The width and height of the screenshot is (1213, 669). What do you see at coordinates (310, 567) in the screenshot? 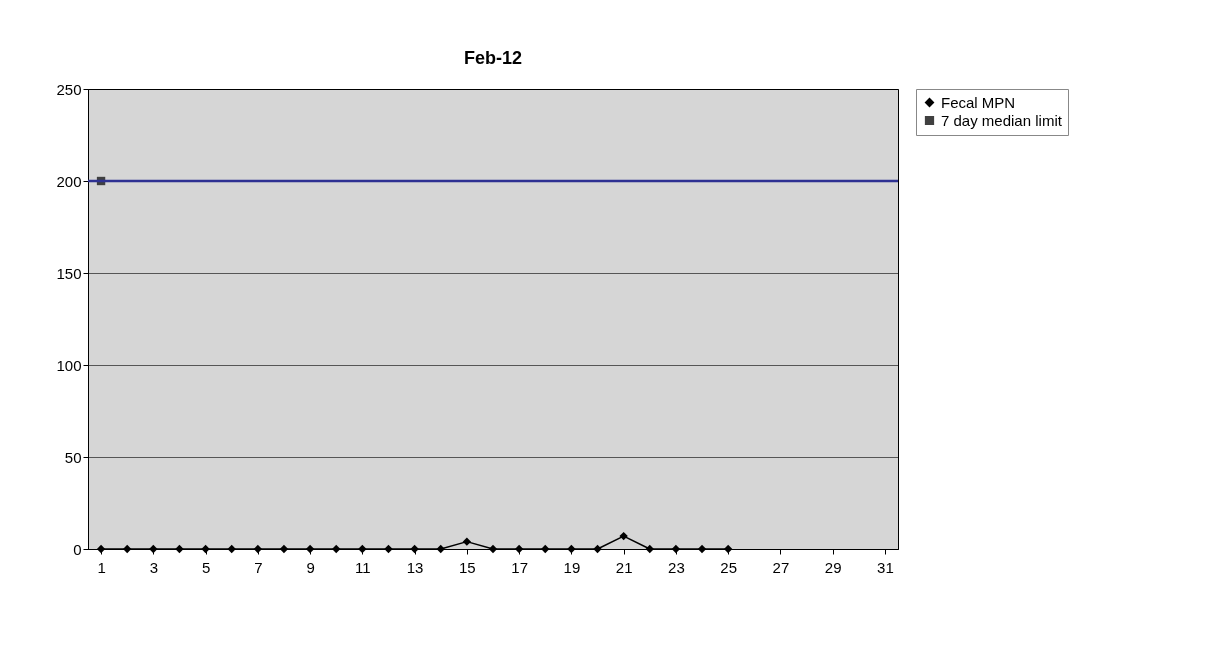
I see `x-tick-label: 9` at bounding box center [310, 567].